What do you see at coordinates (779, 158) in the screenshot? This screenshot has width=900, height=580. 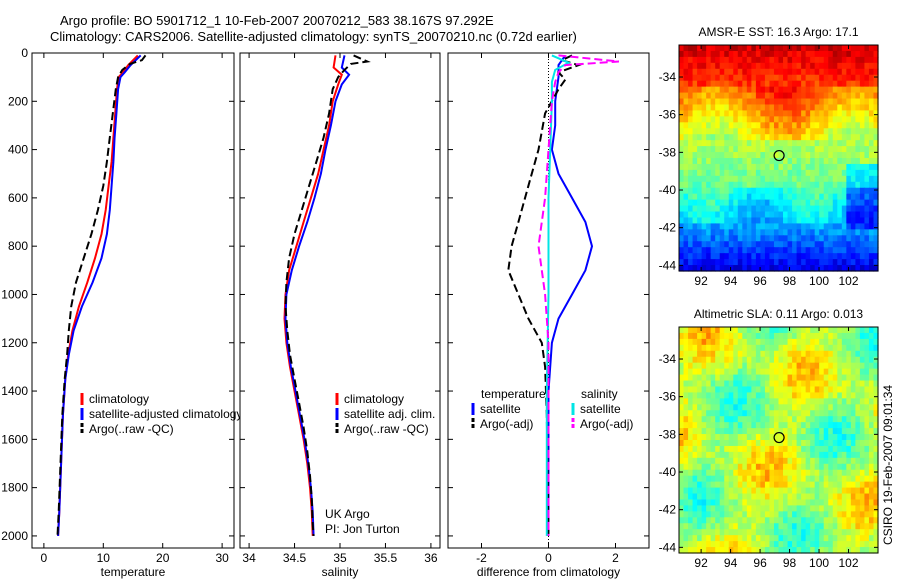 I see `heatmap-cells` at bounding box center [779, 158].